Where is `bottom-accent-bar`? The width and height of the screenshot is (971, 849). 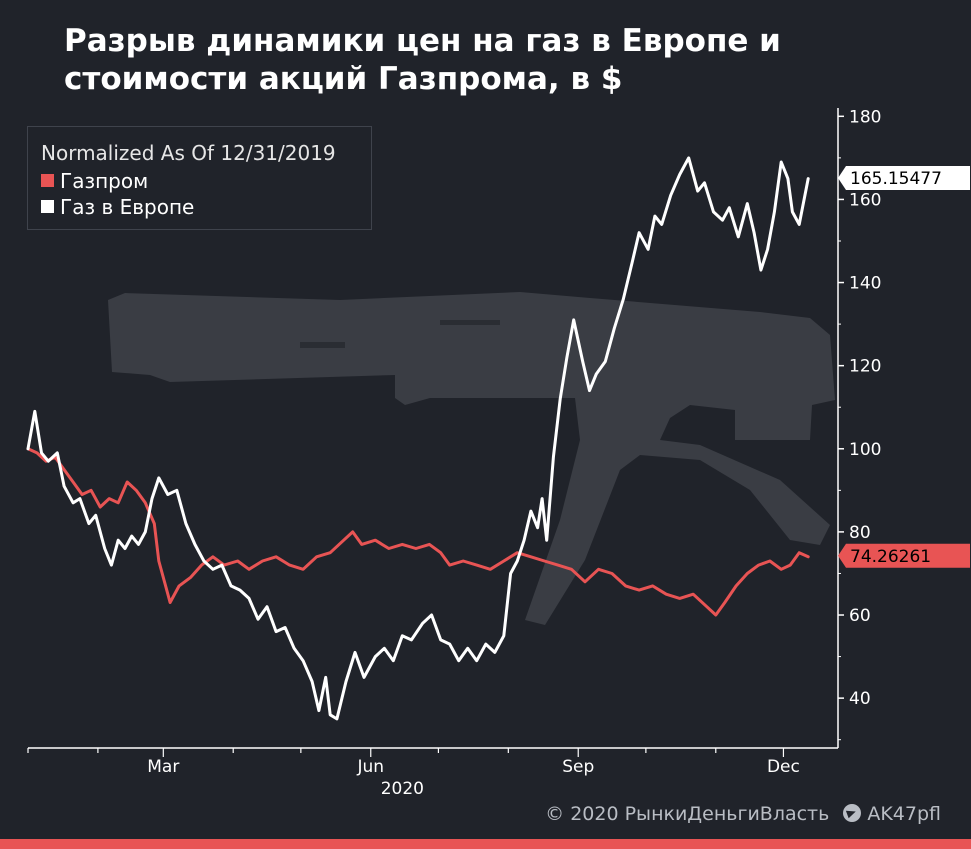 bottom-accent-bar is located at coordinates (485, 844).